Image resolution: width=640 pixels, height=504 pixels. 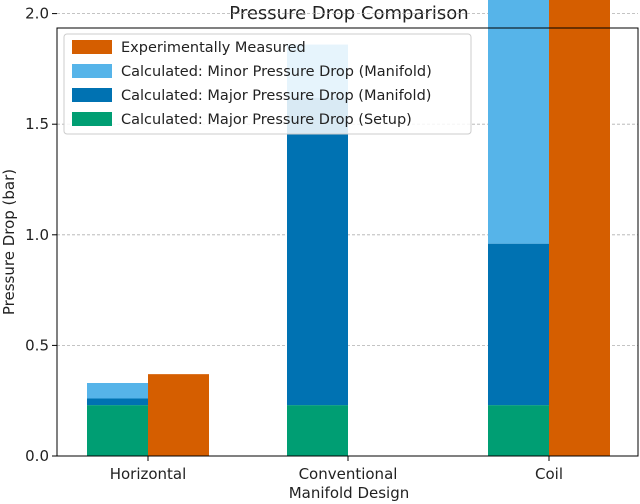 What do you see at coordinates (37, 345) in the screenshot?
I see `y-tick-label: 0.5` at bounding box center [37, 345].